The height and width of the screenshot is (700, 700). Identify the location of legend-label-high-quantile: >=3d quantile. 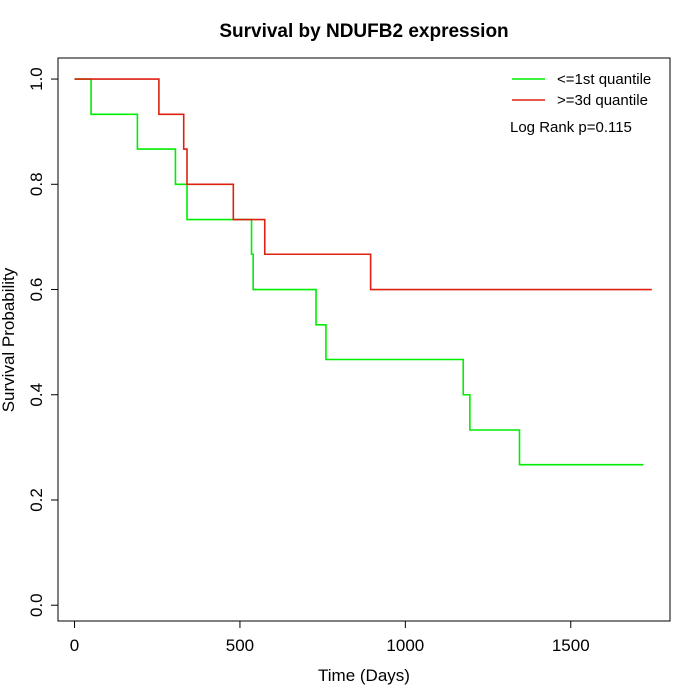
(602, 100).